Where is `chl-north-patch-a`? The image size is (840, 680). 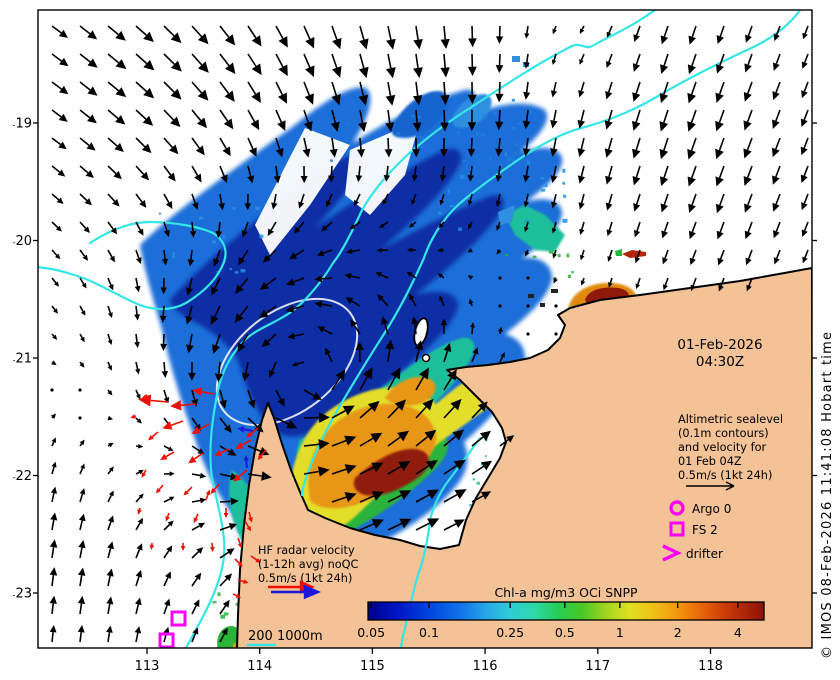 chl-north-patch-a is located at coordinates (420, 114).